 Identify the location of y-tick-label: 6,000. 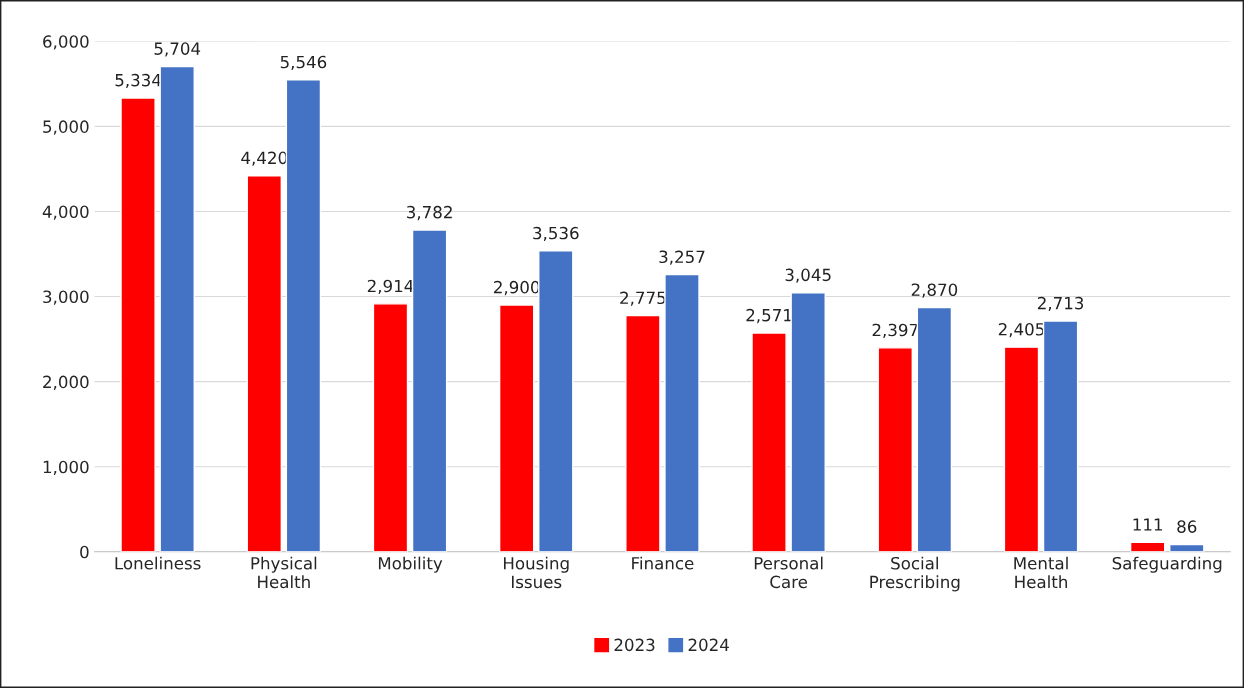
(66, 42).